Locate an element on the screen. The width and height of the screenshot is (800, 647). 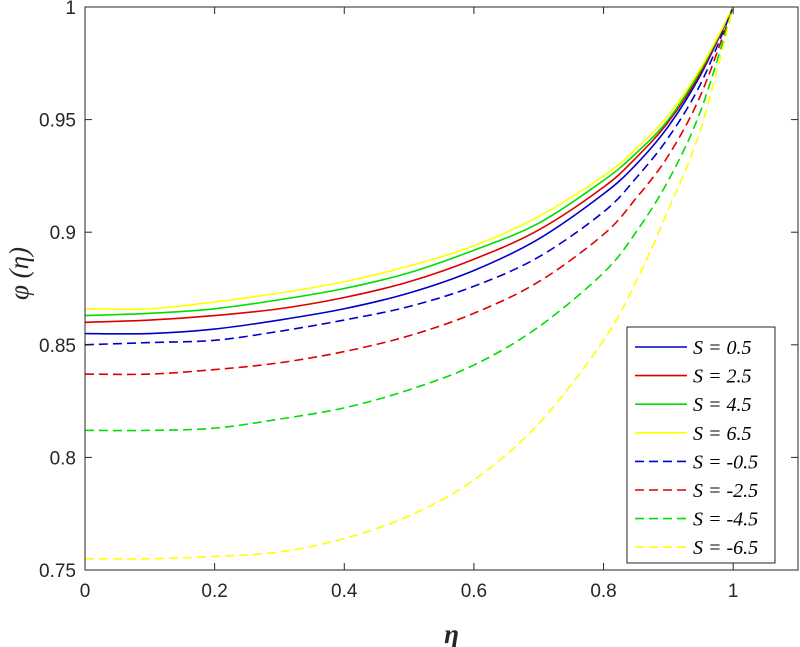
y-axis-label: φ (η) is located at coordinates (19, 273).